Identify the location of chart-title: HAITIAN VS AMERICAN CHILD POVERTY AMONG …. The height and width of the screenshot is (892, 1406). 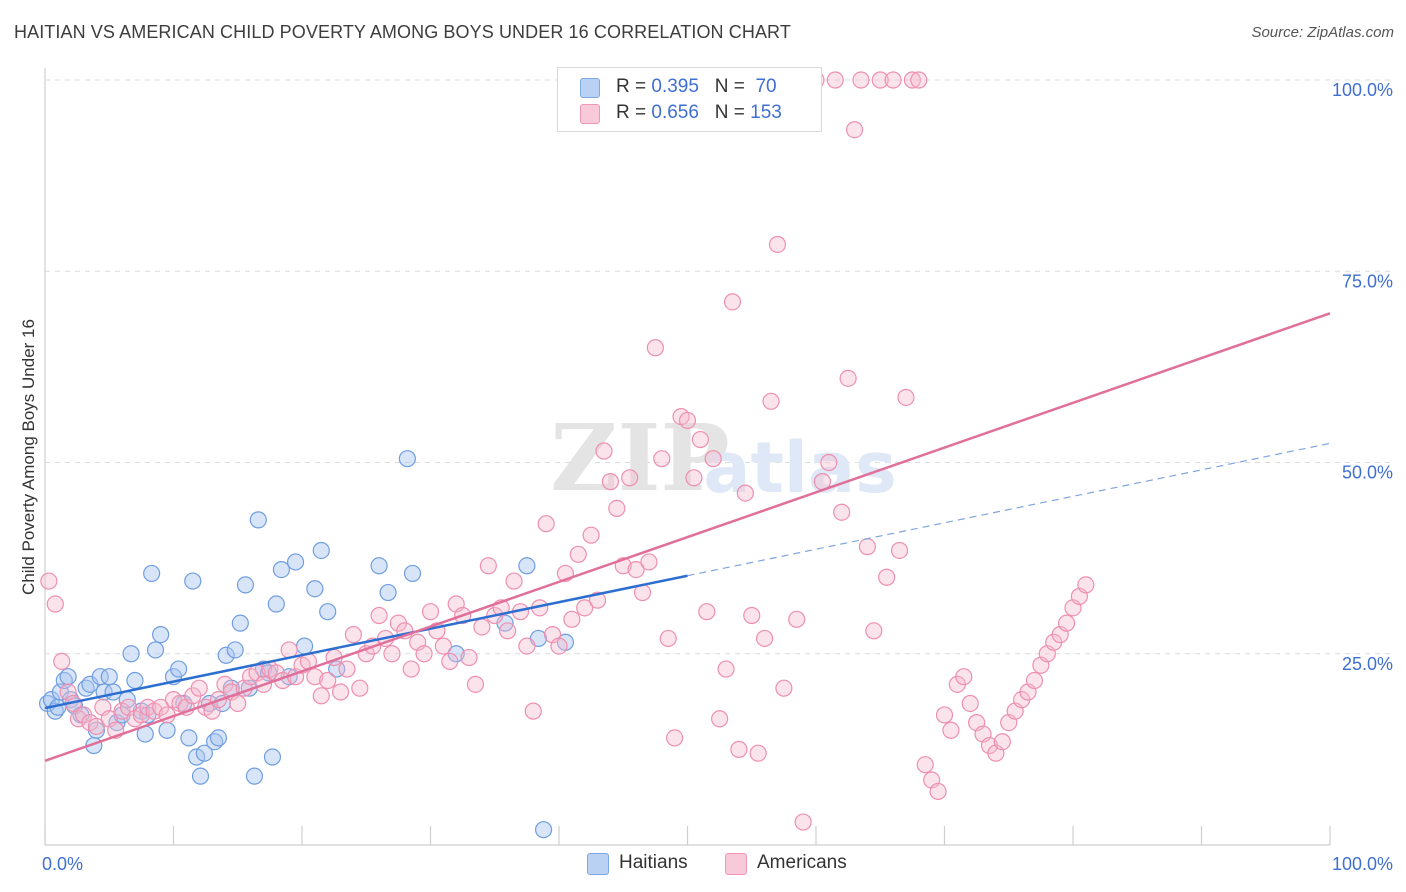
(402, 32).